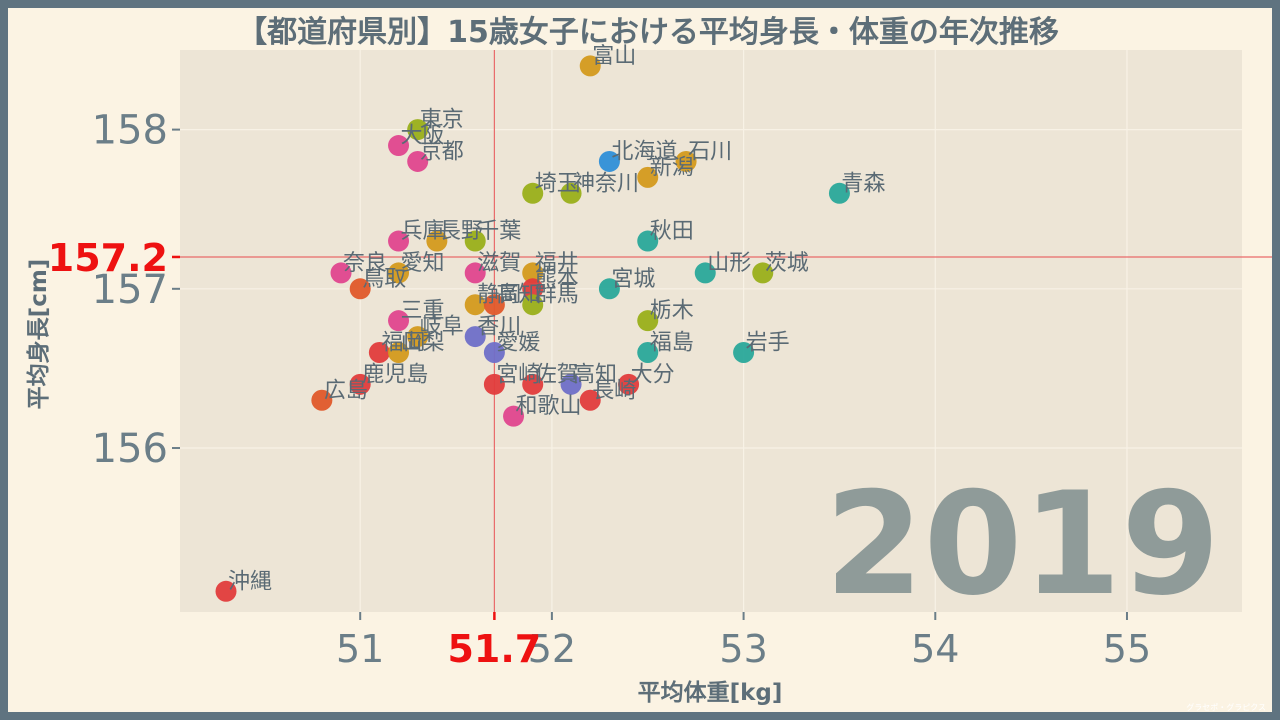  I want to click on data-point-label: 栃木, so click(672, 311).